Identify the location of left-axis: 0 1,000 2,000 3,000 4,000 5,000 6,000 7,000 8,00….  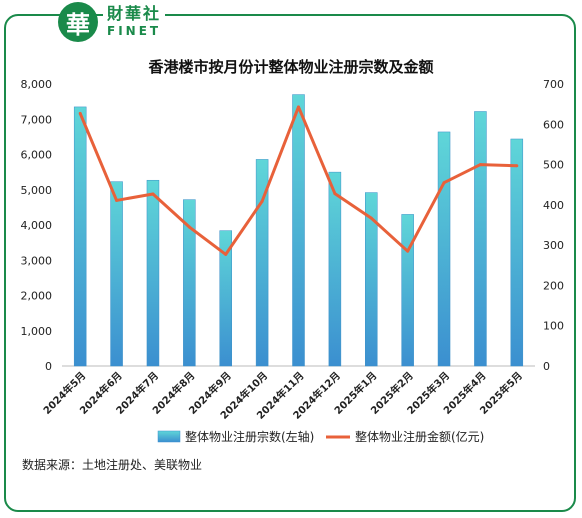
(37, 225).